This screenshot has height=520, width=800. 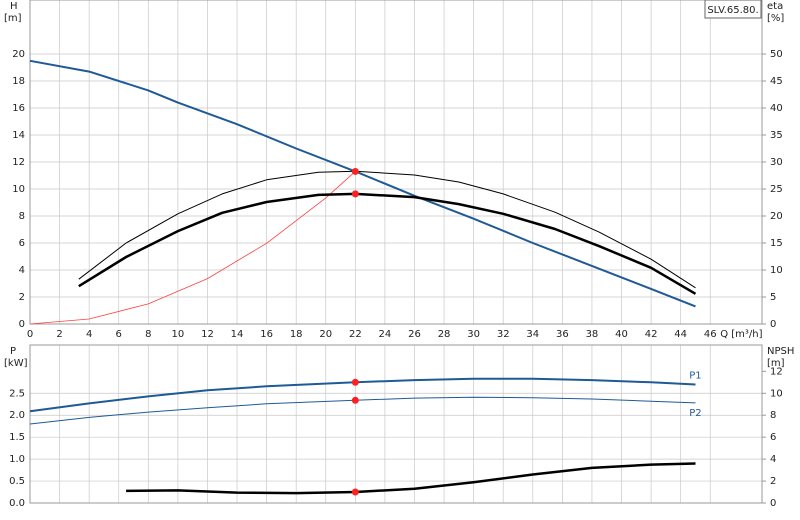 I want to click on x-tick-label: 2, so click(x=59, y=334).